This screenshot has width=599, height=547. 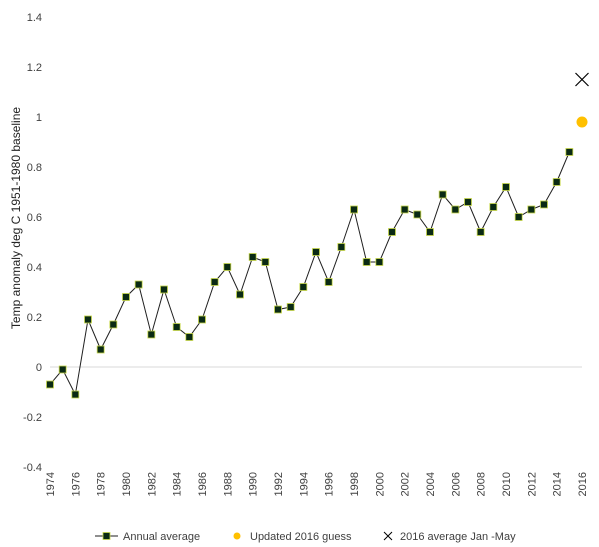 I want to click on x-tick-label: 2004, so click(x=431, y=484).